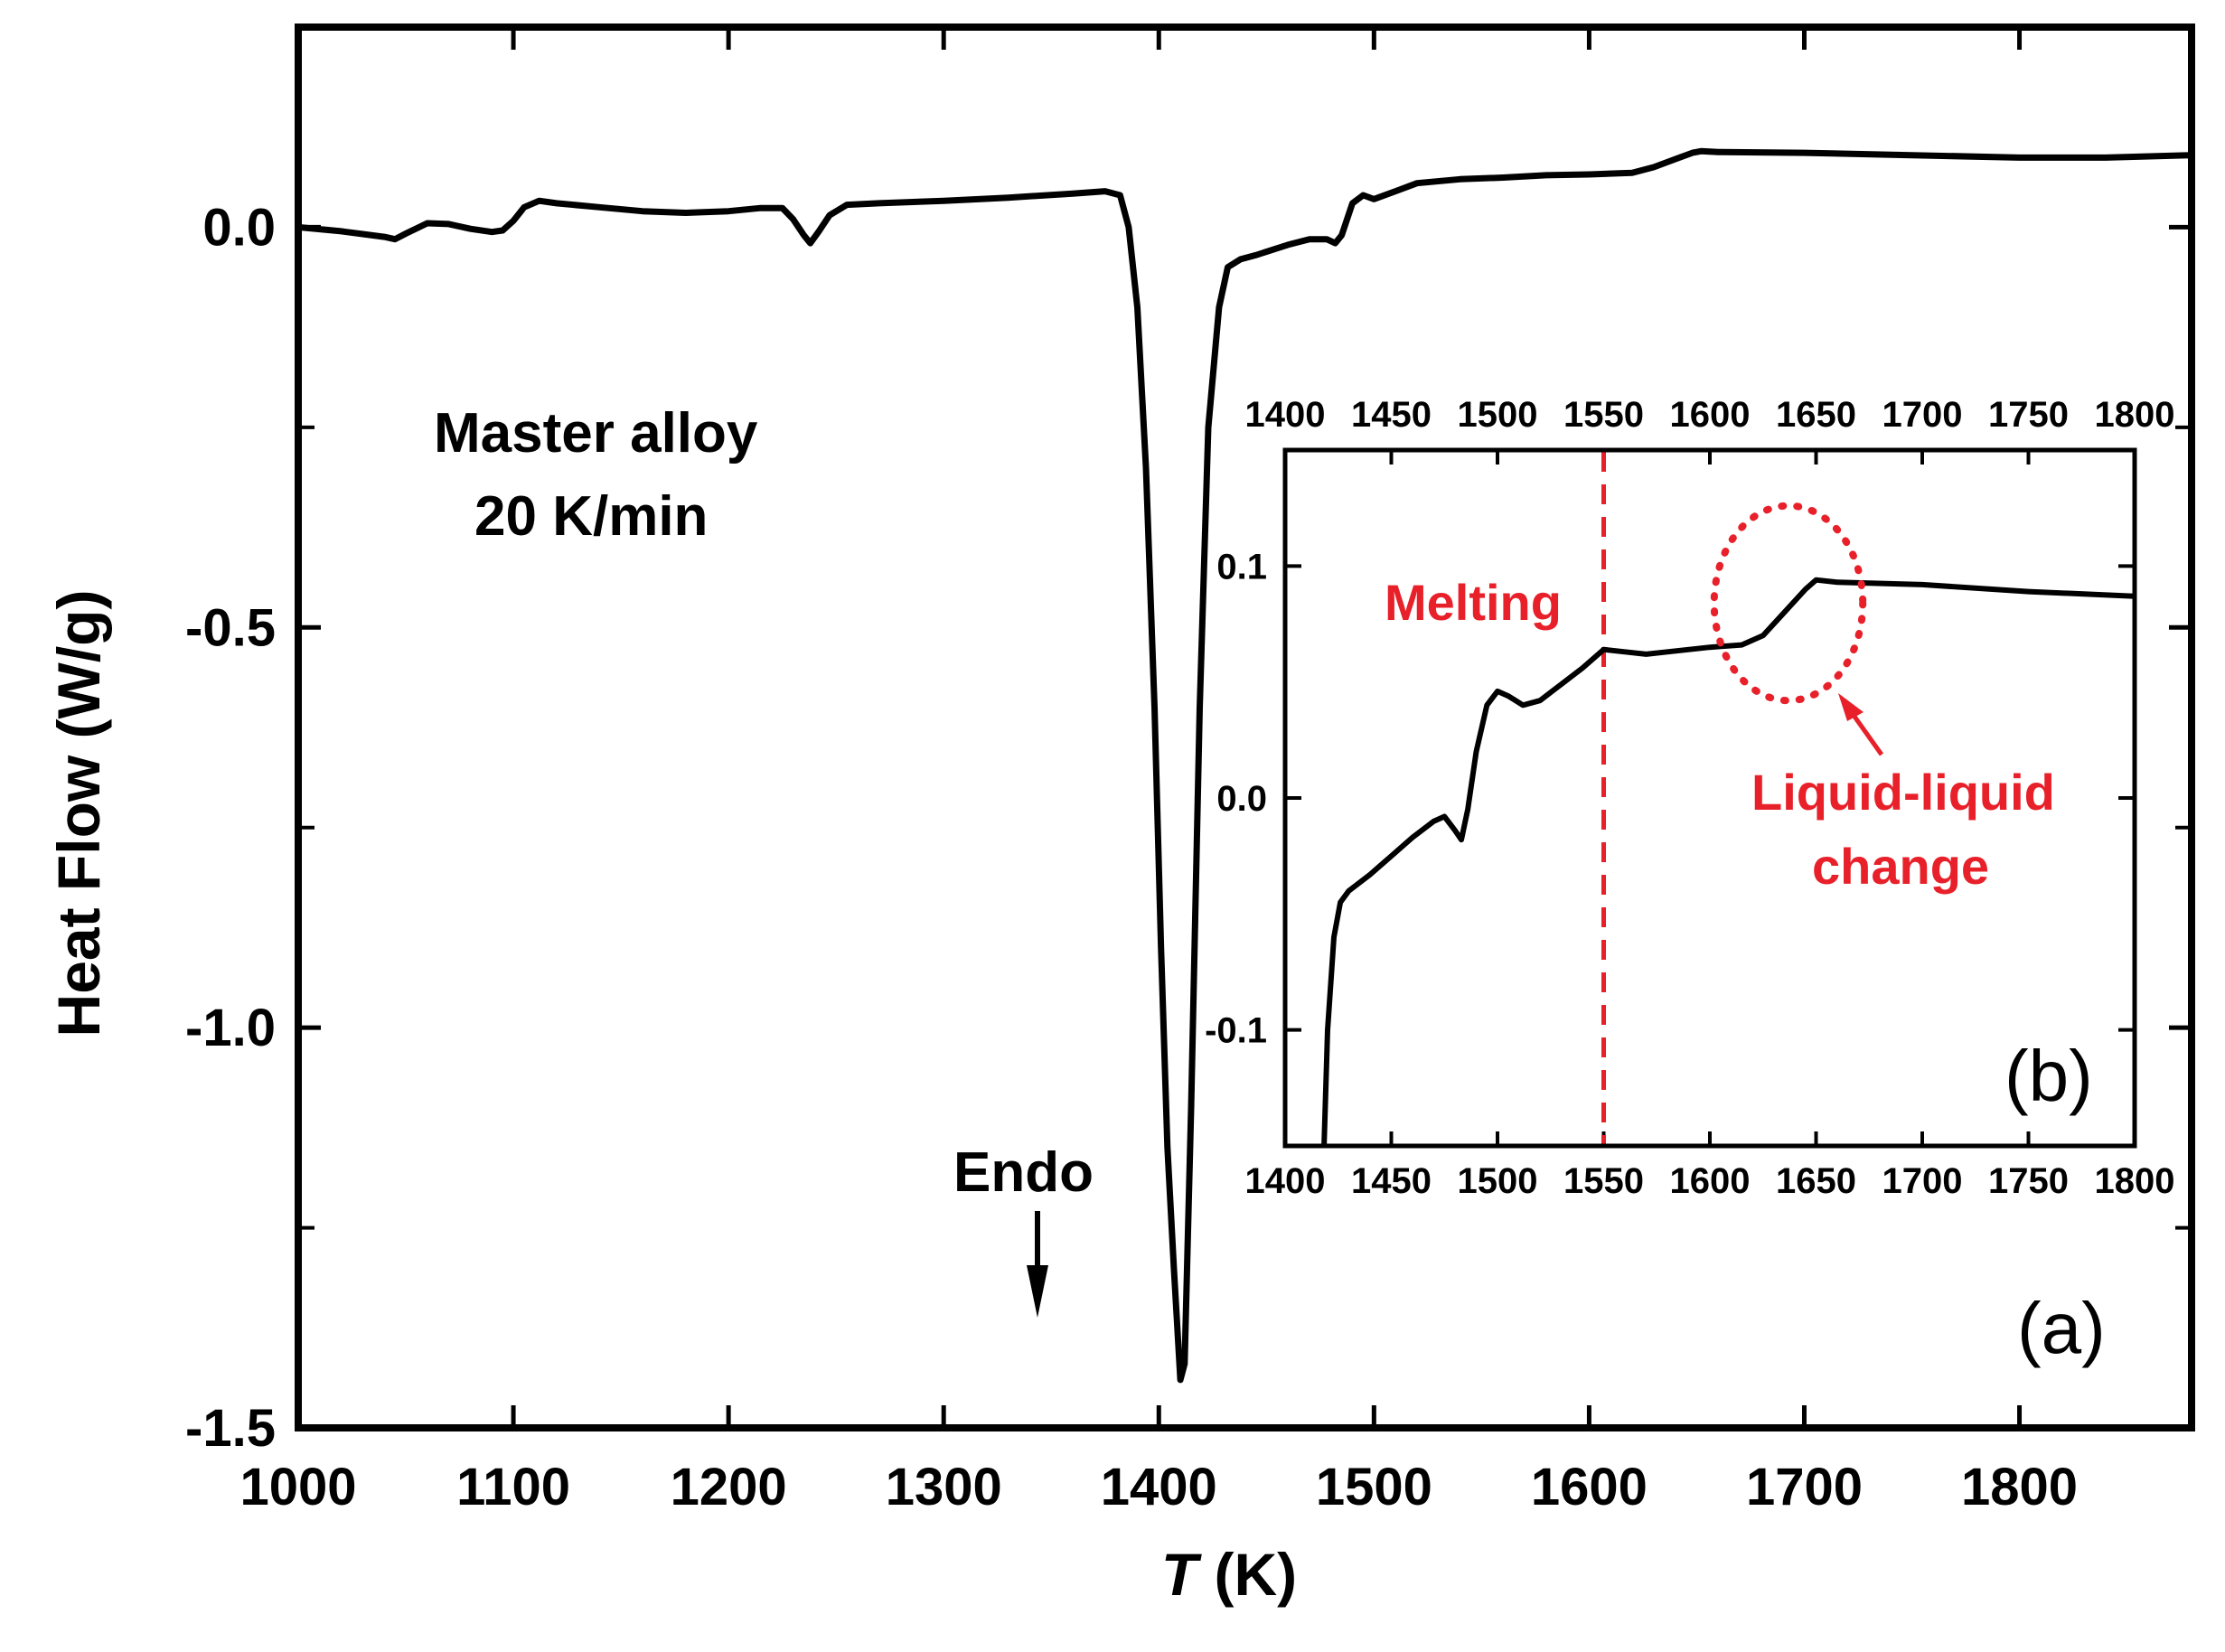 This screenshot has width=2225, height=1652. What do you see at coordinates (1391, 415) in the screenshot?
I see `inset-x-tick-label-top: 1450` at bounding box center [1391, 415].